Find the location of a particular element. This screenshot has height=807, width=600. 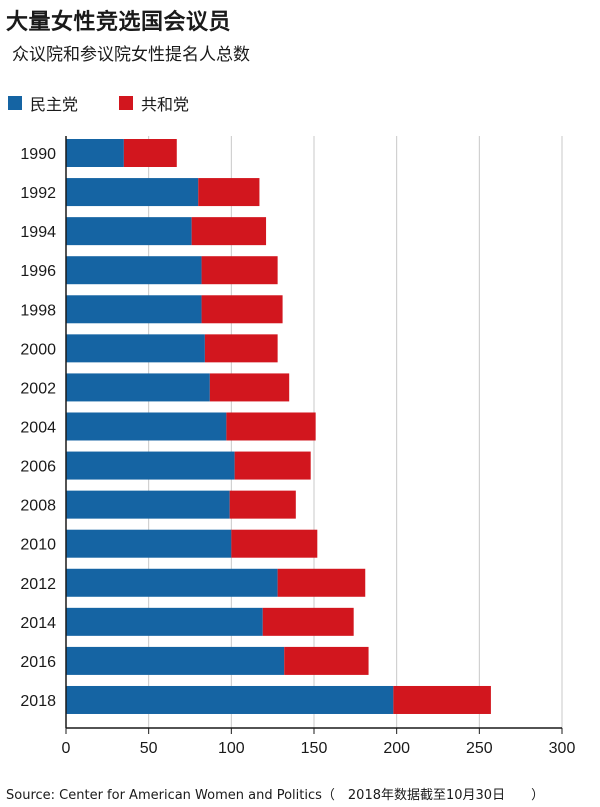

bar-republican-1992 is located at coordinates (229, 192).